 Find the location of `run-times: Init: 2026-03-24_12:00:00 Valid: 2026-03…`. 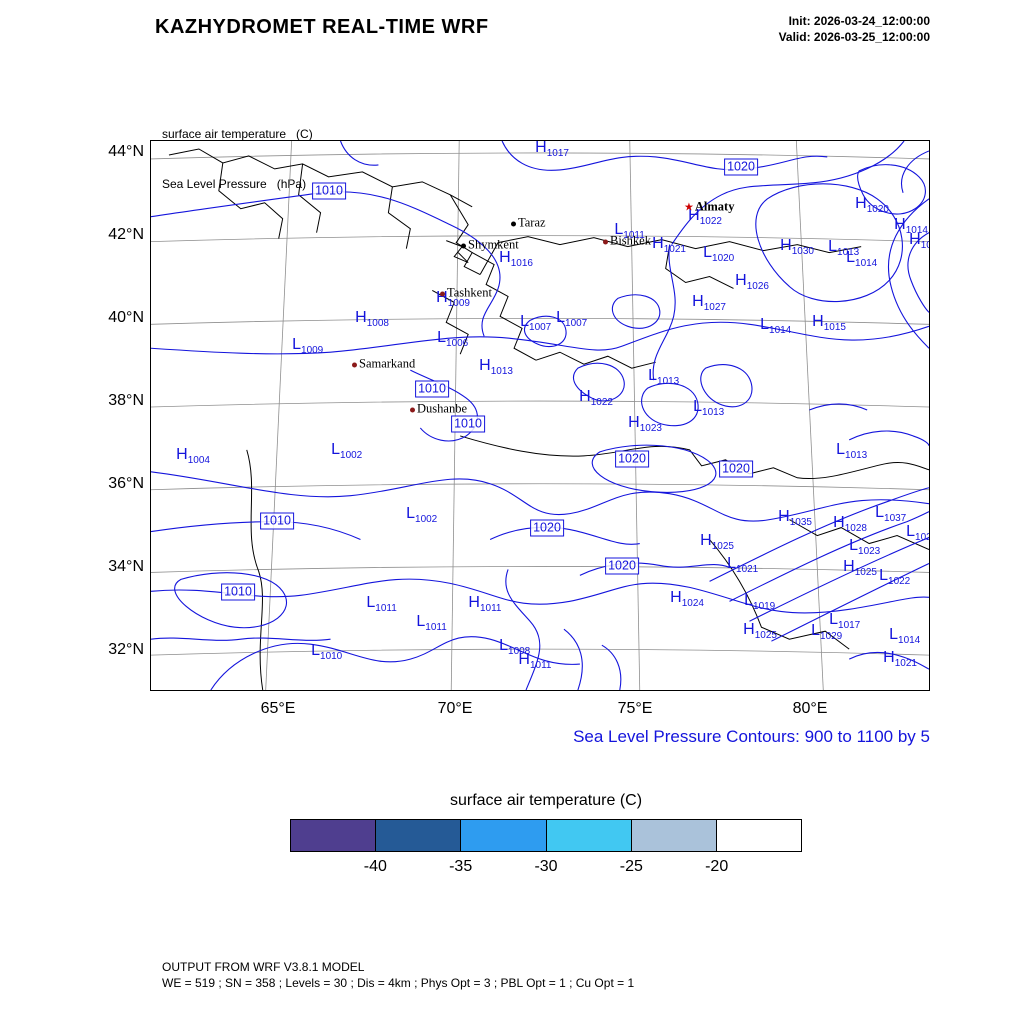

run-times: Init: 2026-03-24_12:00:00 Valid: 2026-03… is located at coordinates (854, 29).